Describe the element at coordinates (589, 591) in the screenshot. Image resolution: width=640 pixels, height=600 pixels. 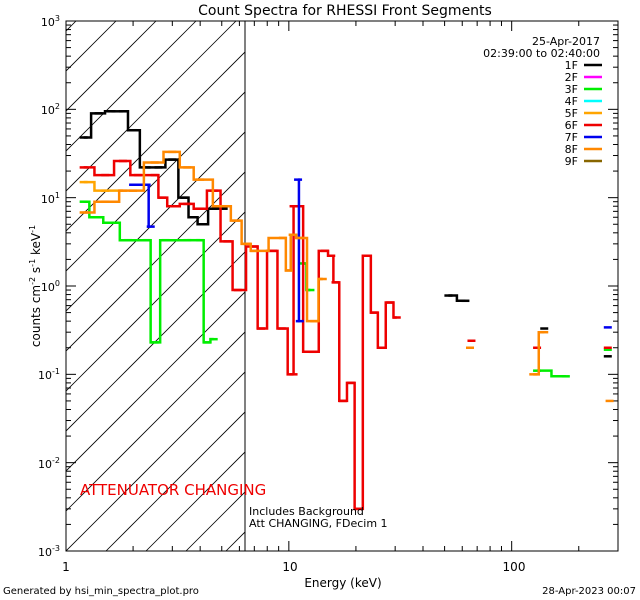
I see `footer-timestamp: 28-Apr-2023 00:07` at that location.